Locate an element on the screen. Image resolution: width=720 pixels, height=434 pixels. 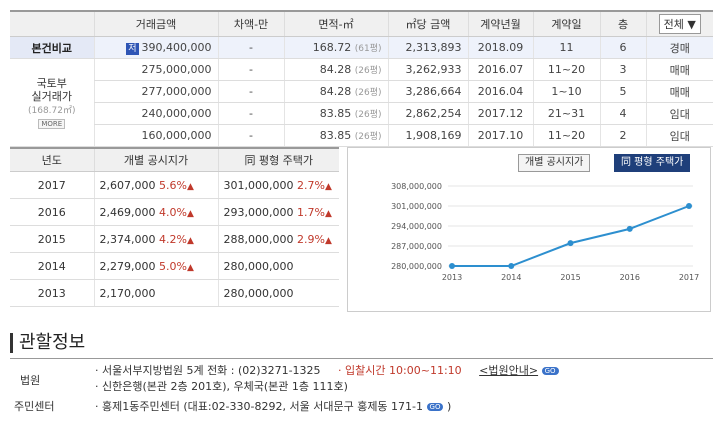
header-blank is located at coordinates (52, 23).